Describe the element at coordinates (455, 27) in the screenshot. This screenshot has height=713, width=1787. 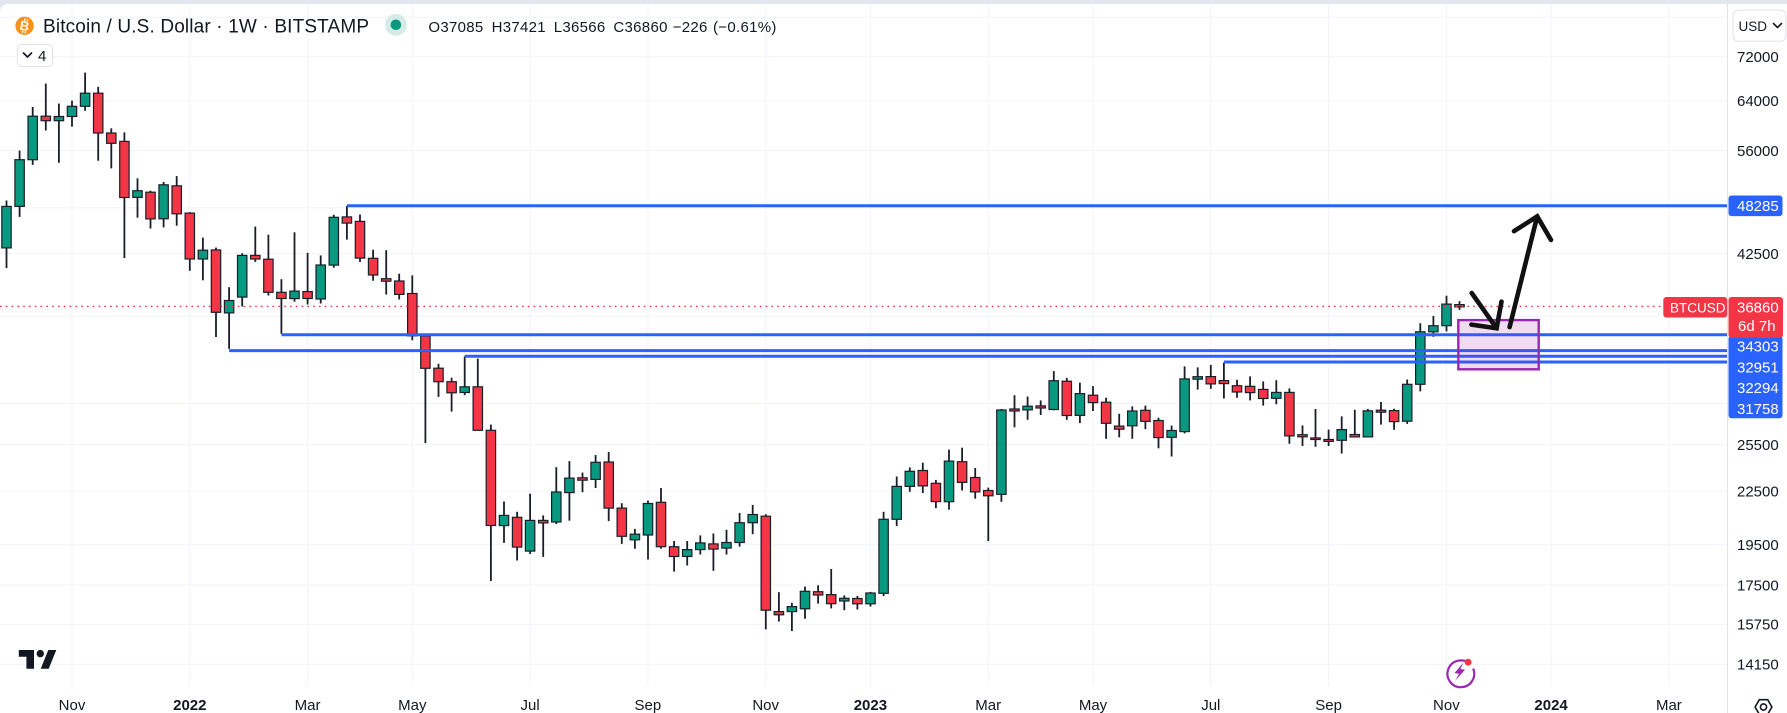
I see `svg-text: O37085` at that location.